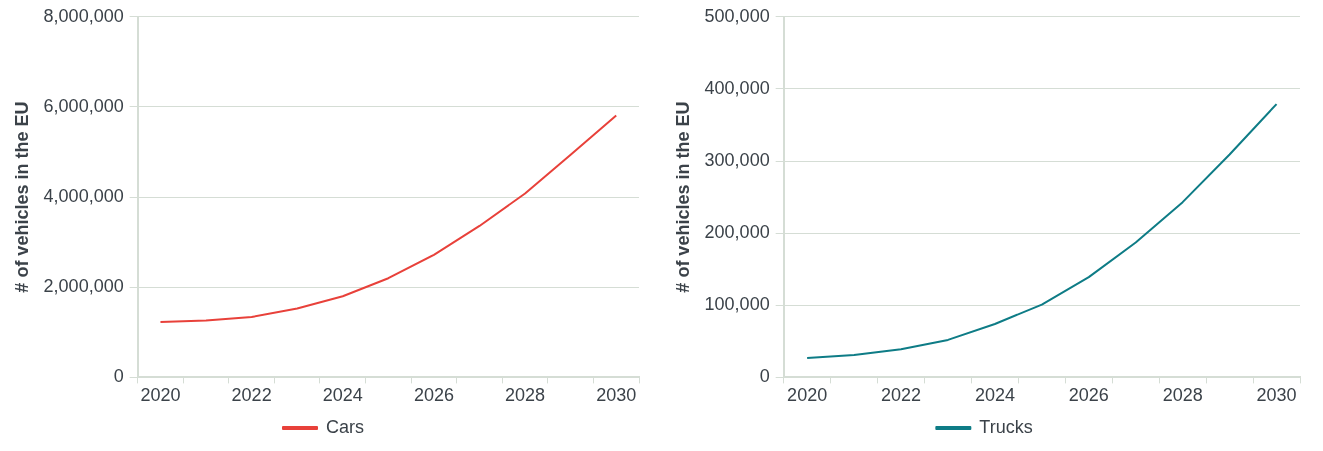 This screenshot has width=1323, height=451. What do you see at coordinates (737, 160) in the screenshot?
I see `y-tick-label: 300,000` at bounding box center [737, 160].